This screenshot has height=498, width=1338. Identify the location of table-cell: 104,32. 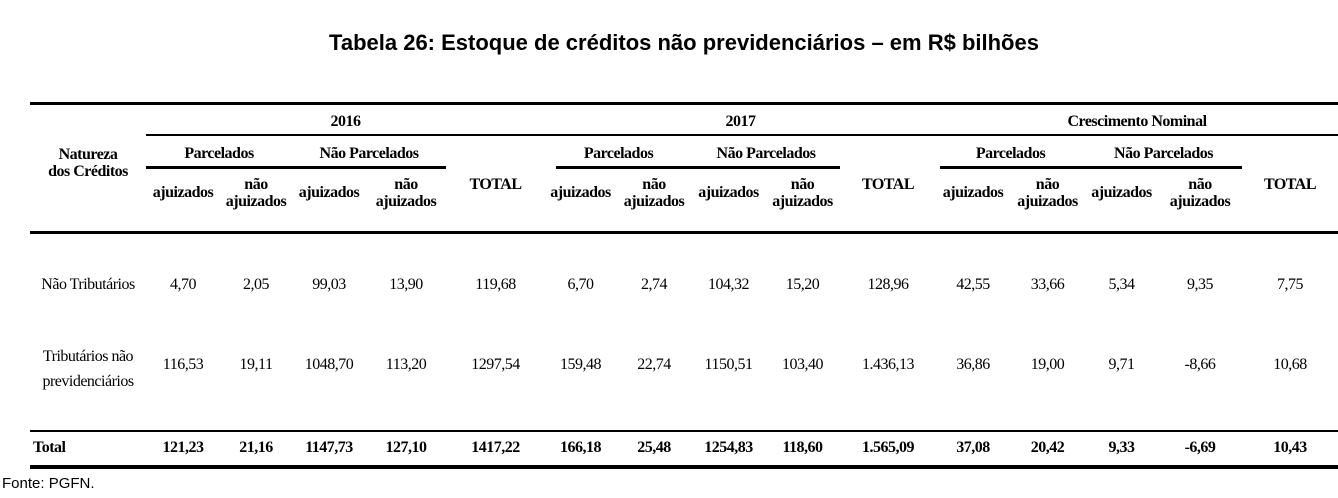
(729, 284).